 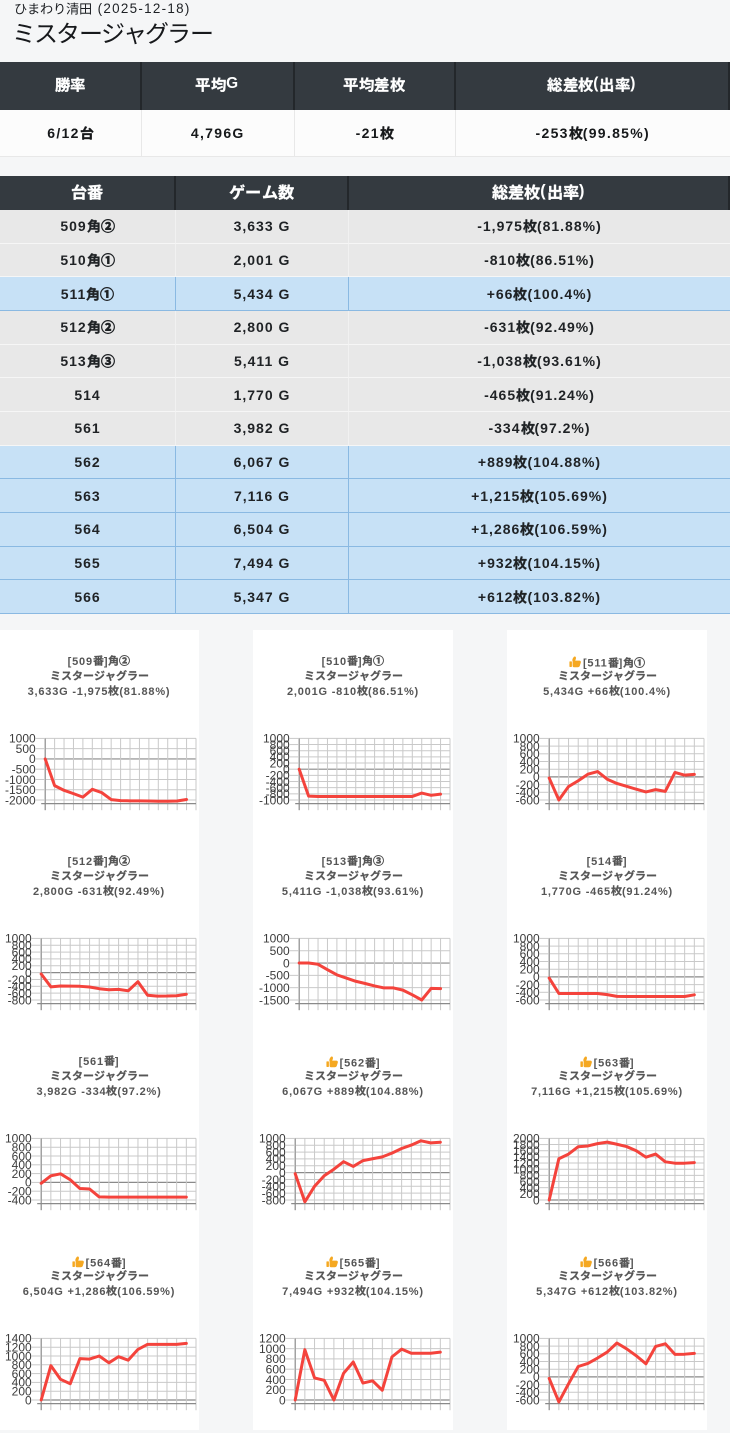 What do you see at coordinates (526, 1139) in the screenshot?
I see `svg-text: 2000` at bounding box center [526, 1139].